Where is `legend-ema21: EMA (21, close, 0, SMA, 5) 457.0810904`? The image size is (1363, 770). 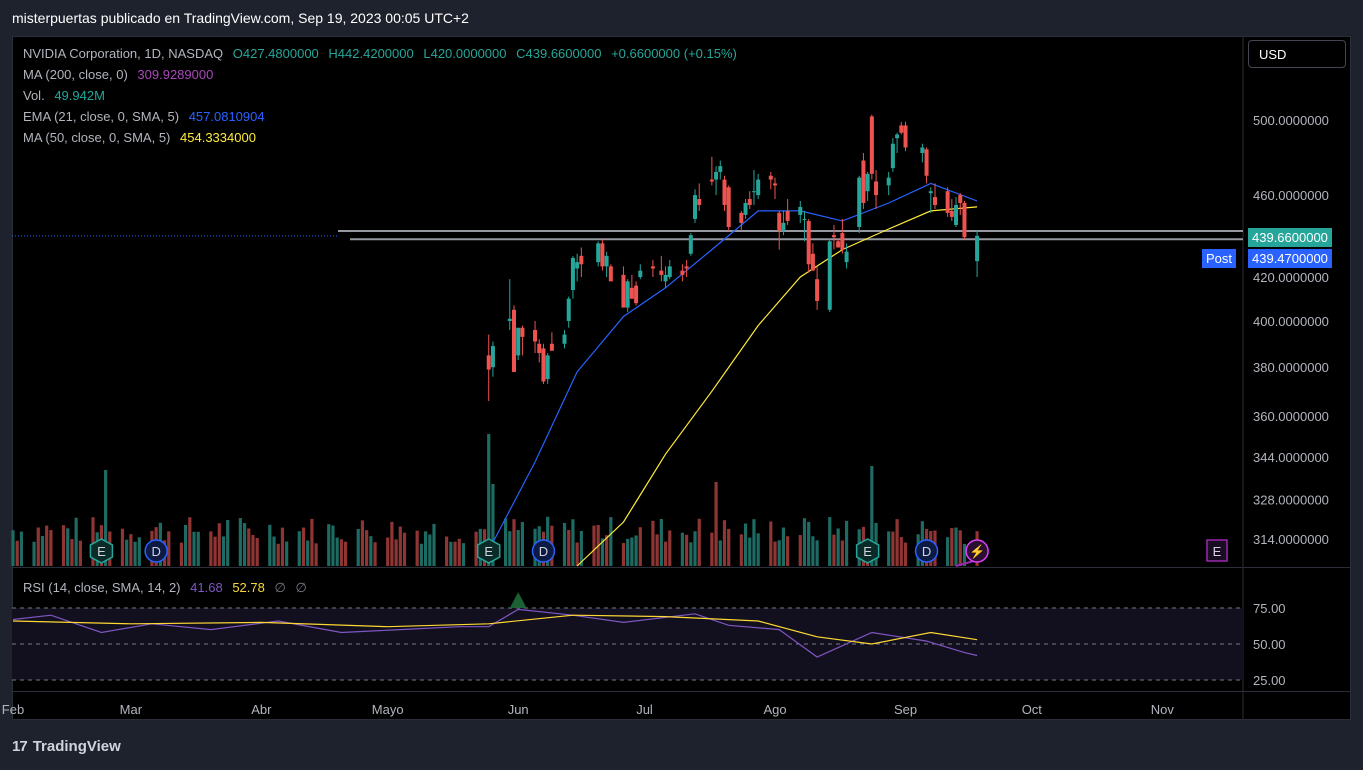
legend-ema21: EMA (21, close, 0, SMA, 5) 457.0810904 is located at coordinates (147, 116).